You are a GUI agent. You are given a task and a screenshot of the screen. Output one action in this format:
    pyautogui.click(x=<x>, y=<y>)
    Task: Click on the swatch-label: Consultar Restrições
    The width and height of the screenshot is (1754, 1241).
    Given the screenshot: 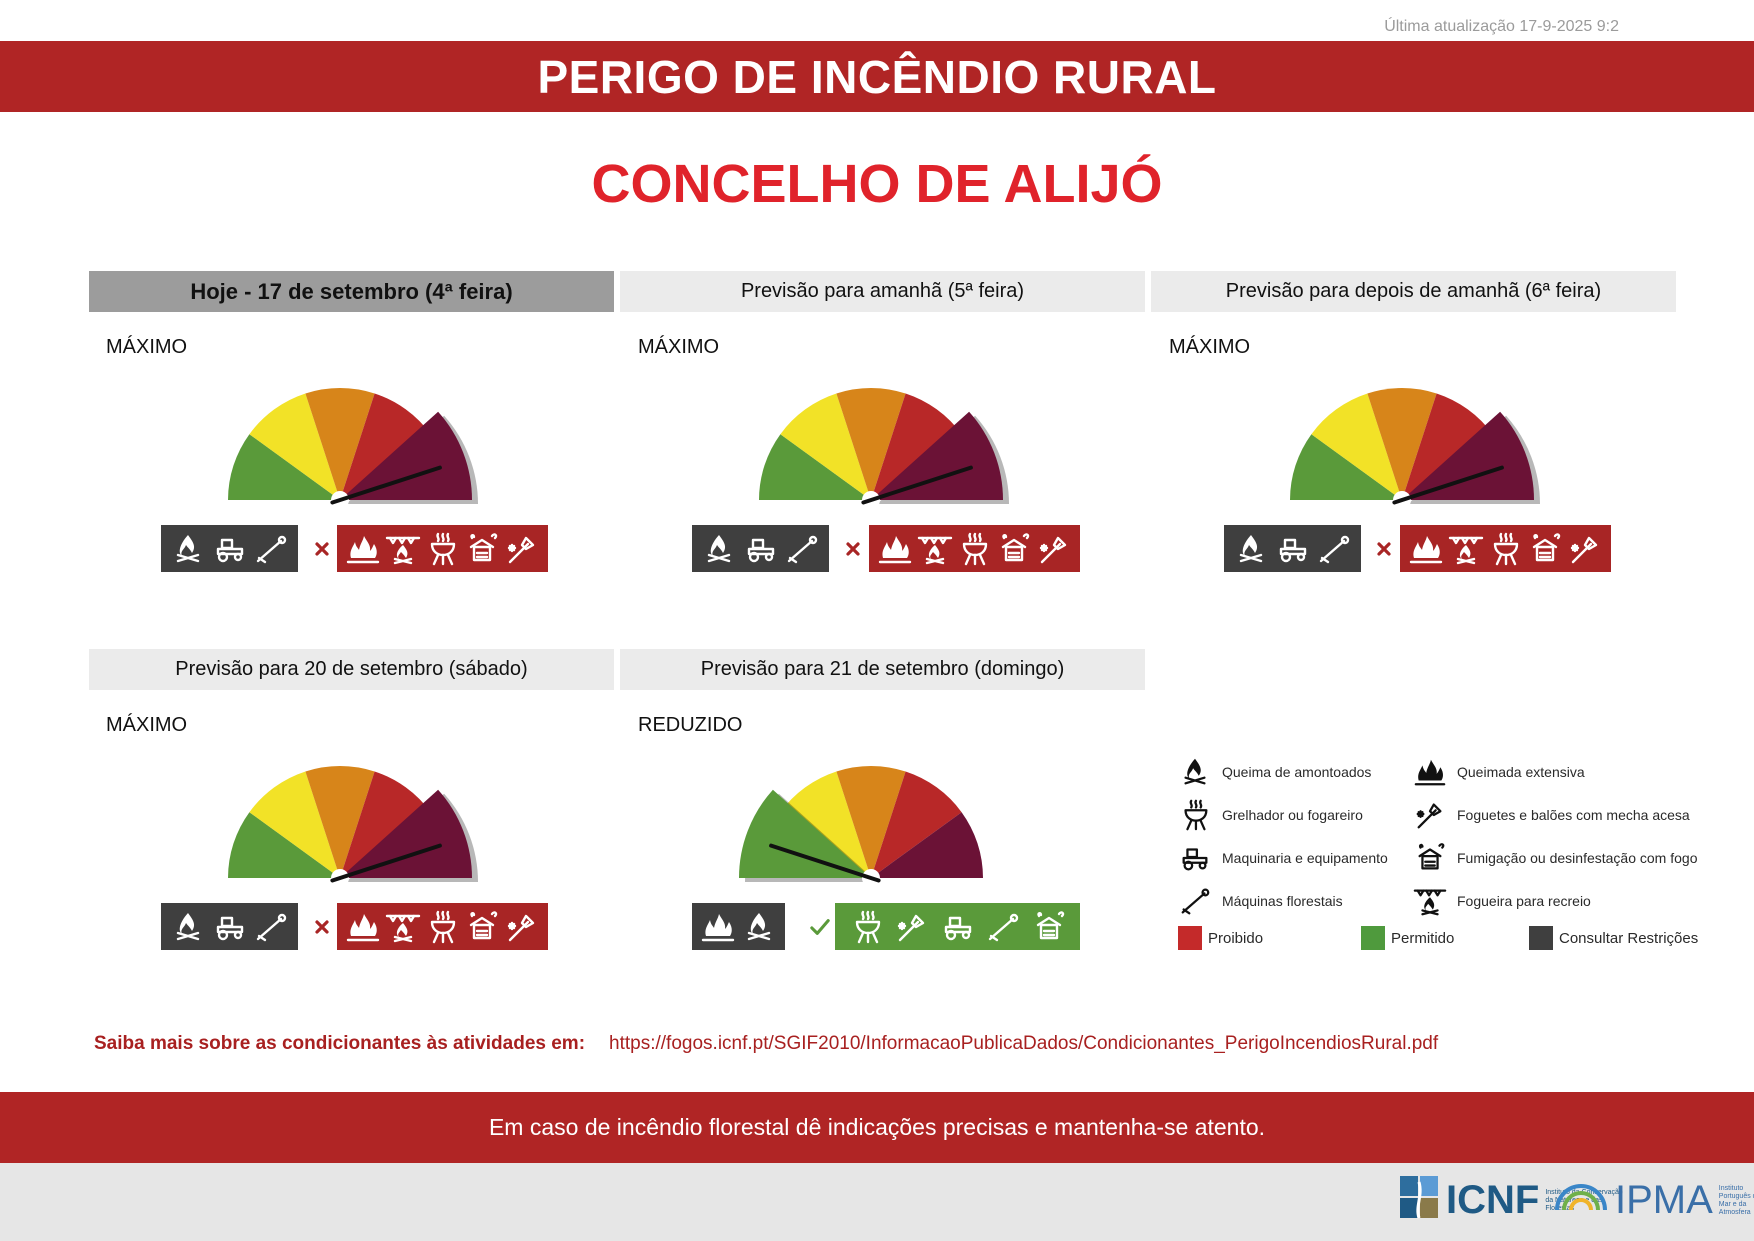 What is the action you would take?
    pyautogui.click(x=1629, y=938)
    